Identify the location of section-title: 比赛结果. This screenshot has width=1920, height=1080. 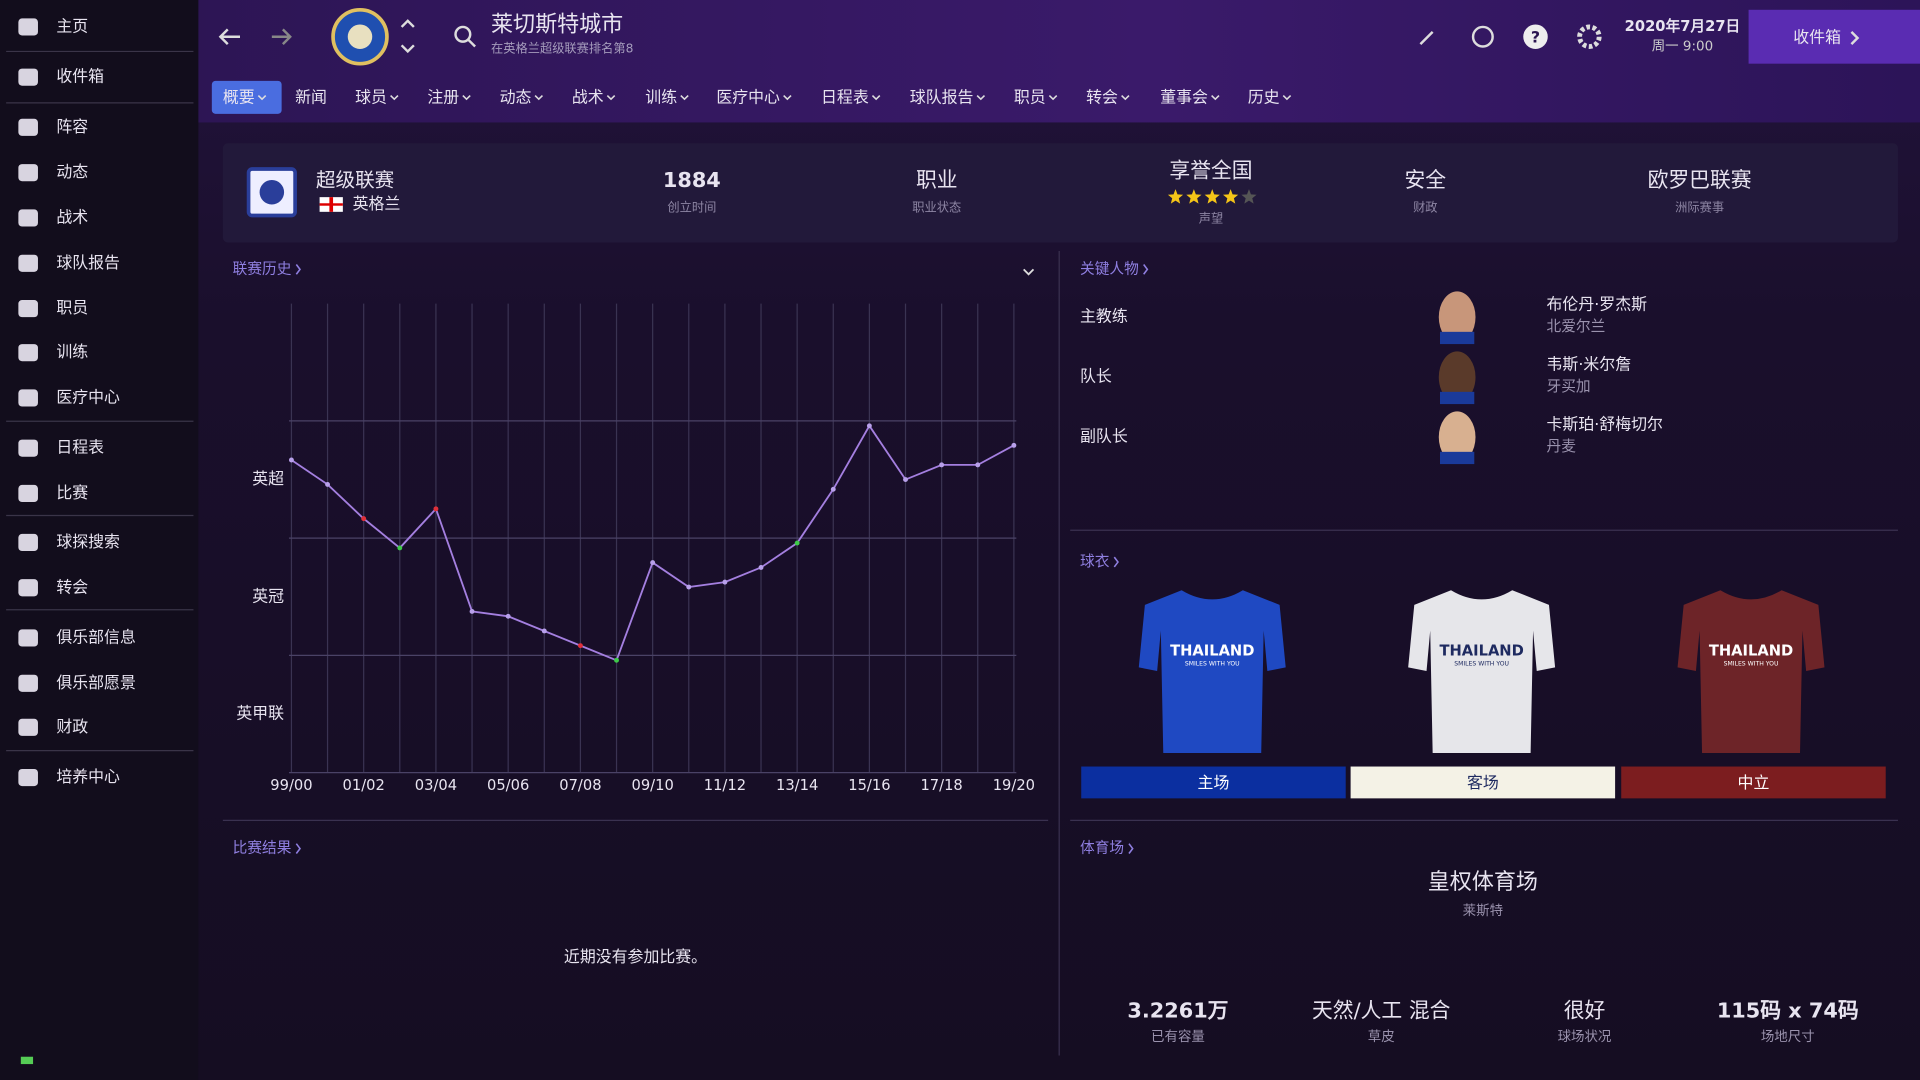
(262, 848).